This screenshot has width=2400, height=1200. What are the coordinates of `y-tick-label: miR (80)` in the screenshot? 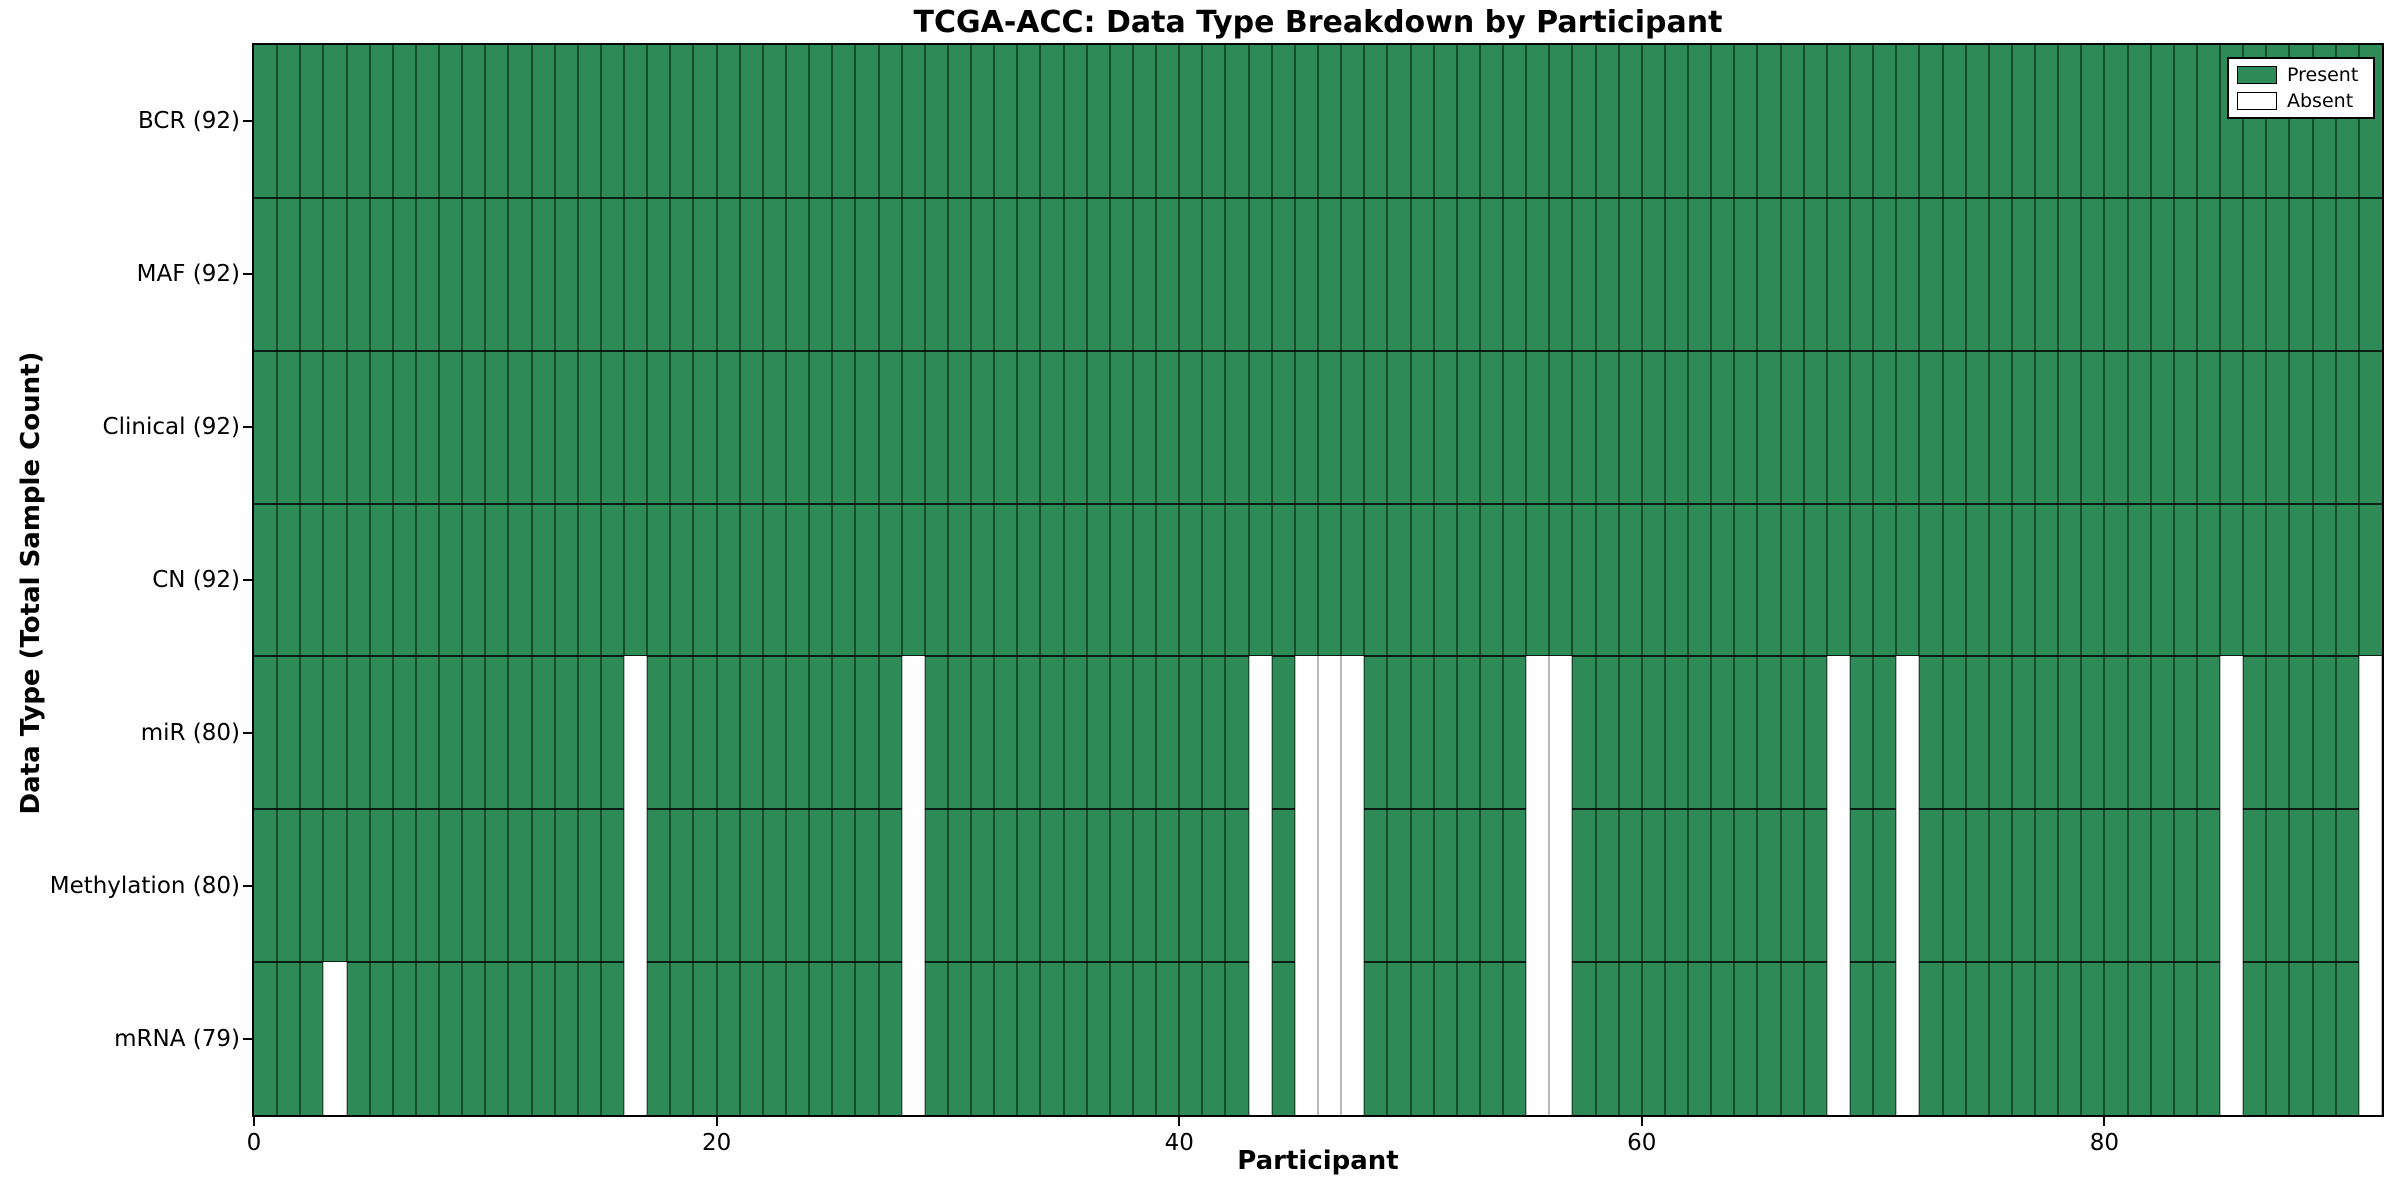 It's located at (190, 732).